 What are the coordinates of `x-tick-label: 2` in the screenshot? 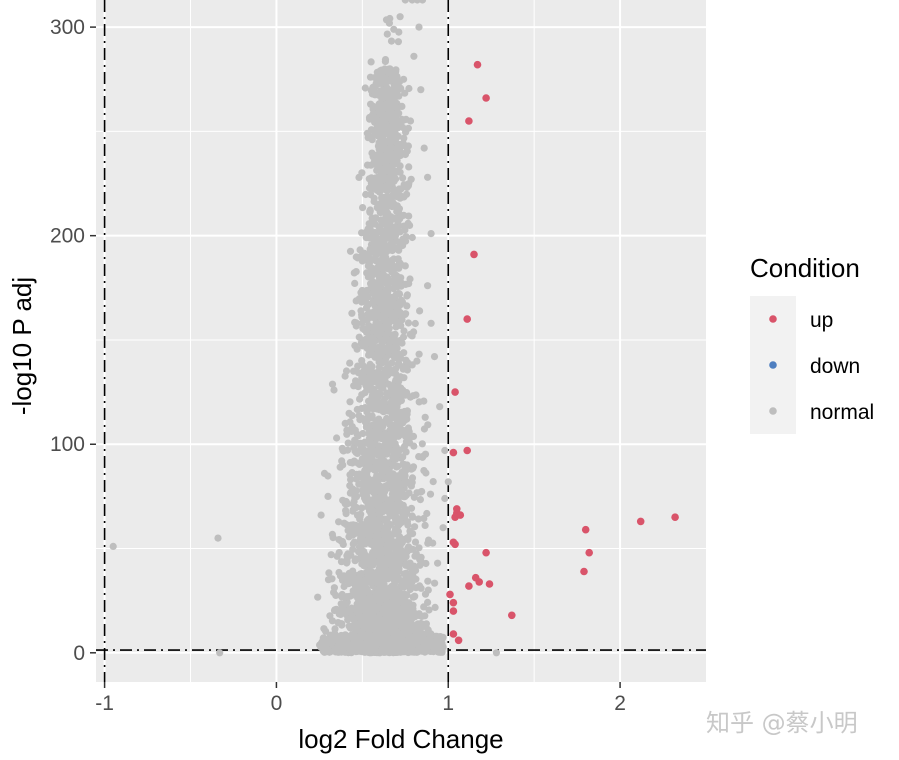 It's located at (620, 703).